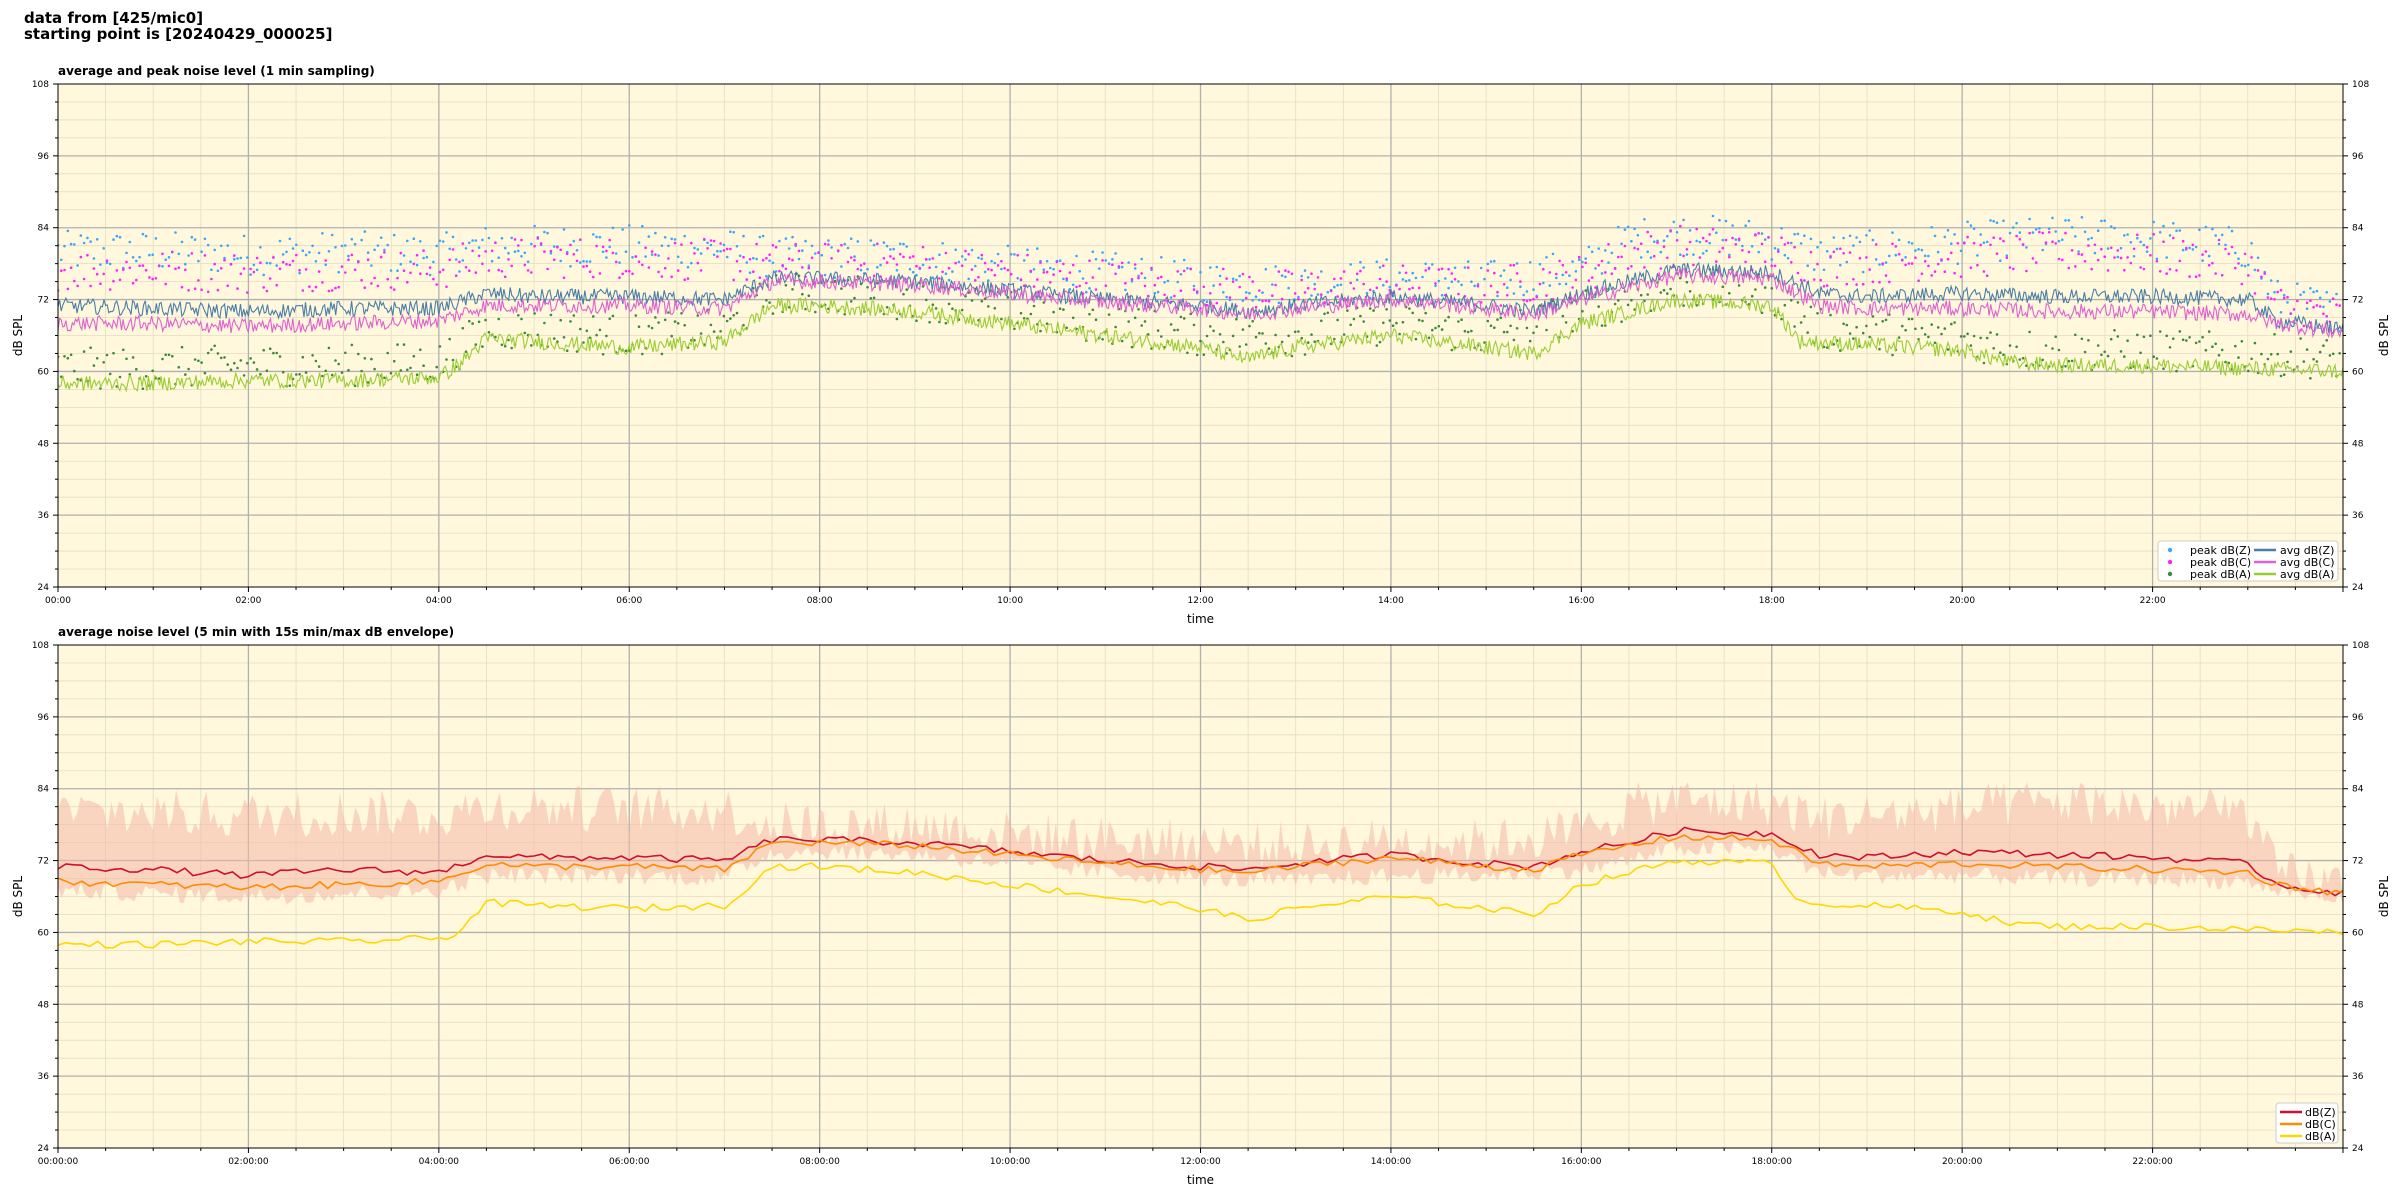  What do you see at coordinates (1200, 1180) in the screenshot?
I see `x-axis-label: time` at bounding box center [1200, 1180].